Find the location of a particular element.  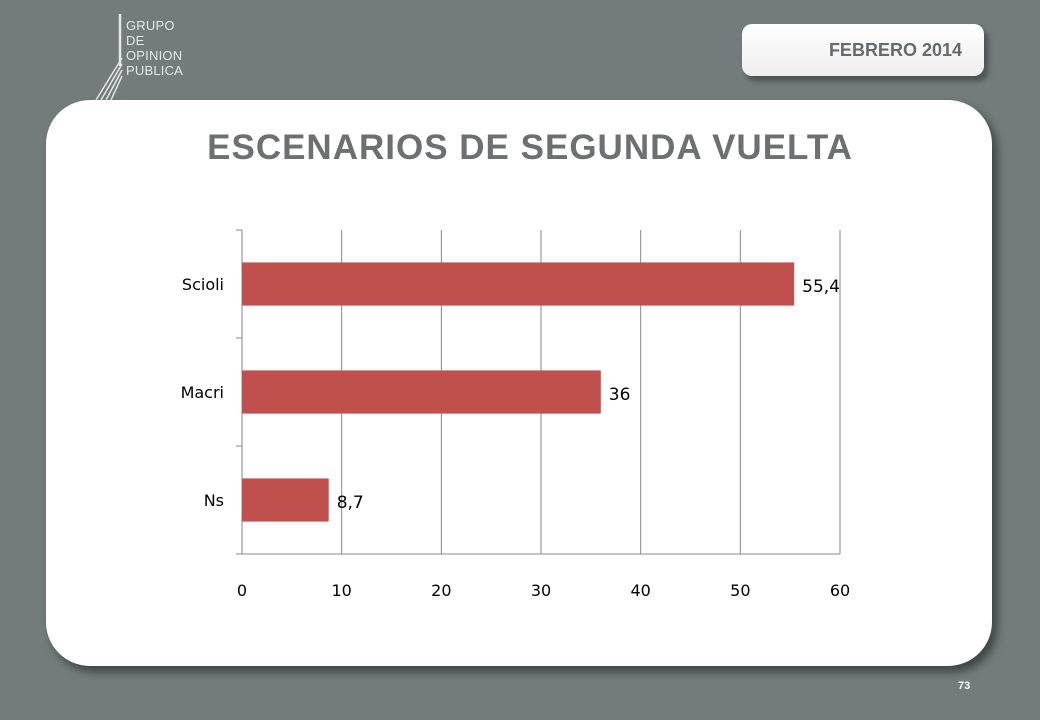

logo-line: GRUPO is located at coordinates (150, 25).